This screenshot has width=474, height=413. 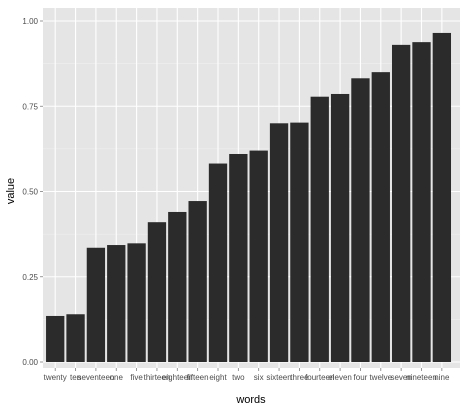 I want to click on x-tick-label: three, so click(x=299, y=377).